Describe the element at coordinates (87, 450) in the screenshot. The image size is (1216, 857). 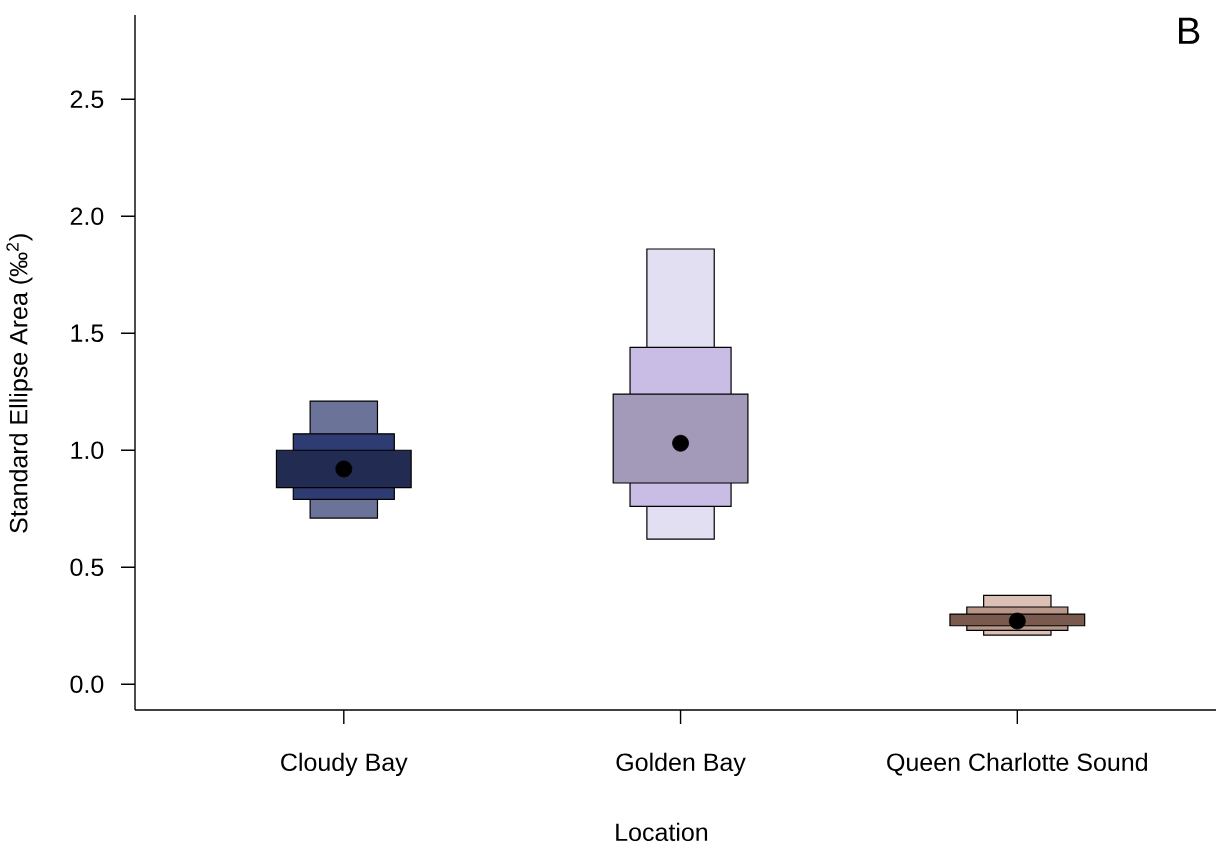
I see `y-tick-label: 1.0` at that location.